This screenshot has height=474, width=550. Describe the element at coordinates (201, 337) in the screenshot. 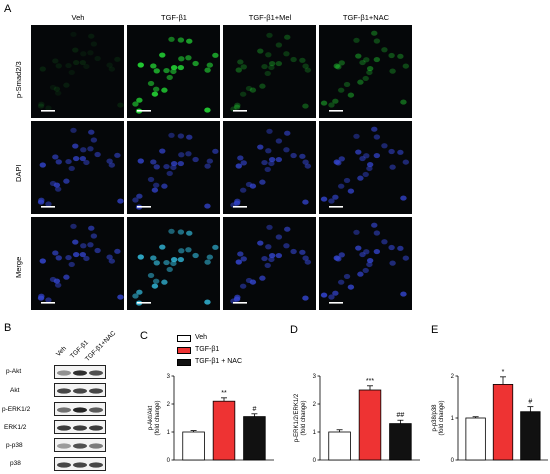

I see `legend-label-veh: Veh` at that location.